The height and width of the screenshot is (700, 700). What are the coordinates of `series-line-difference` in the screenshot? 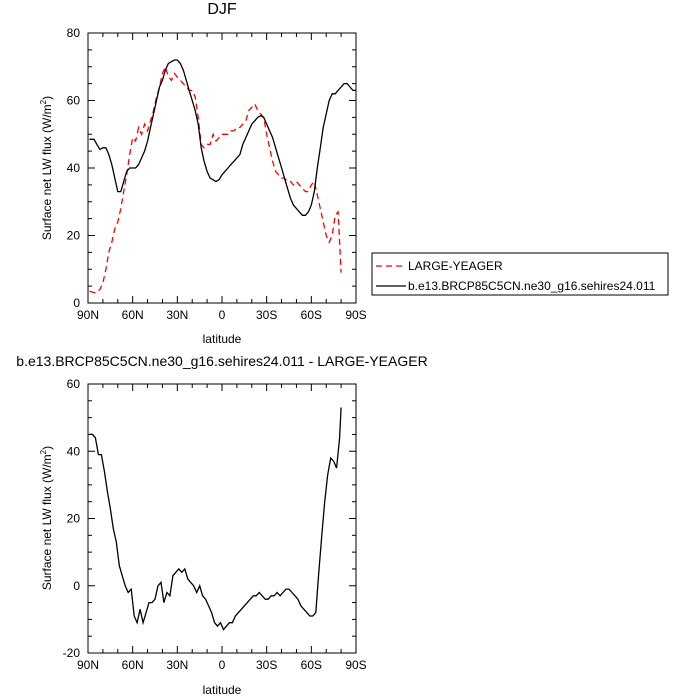 It's located at (215, 519).